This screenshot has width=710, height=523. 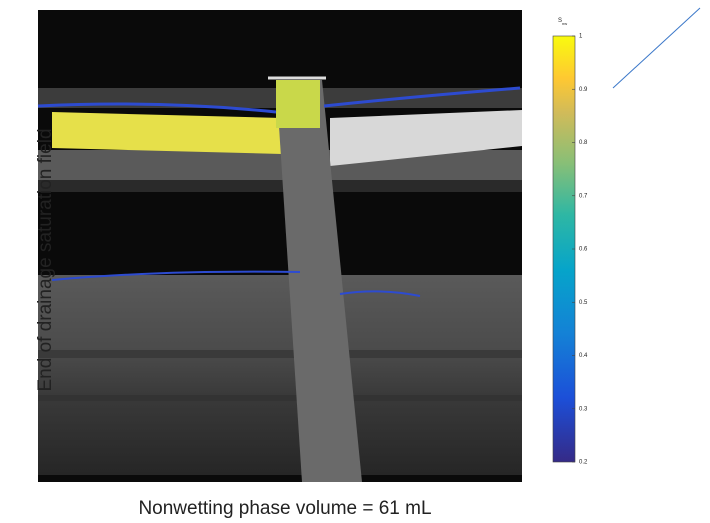 What do you see at coordinates (284, 508) in the screenshot?
I see `caption: Nonwetting phase volume = 61 mL` at bounding box center [284, 508].